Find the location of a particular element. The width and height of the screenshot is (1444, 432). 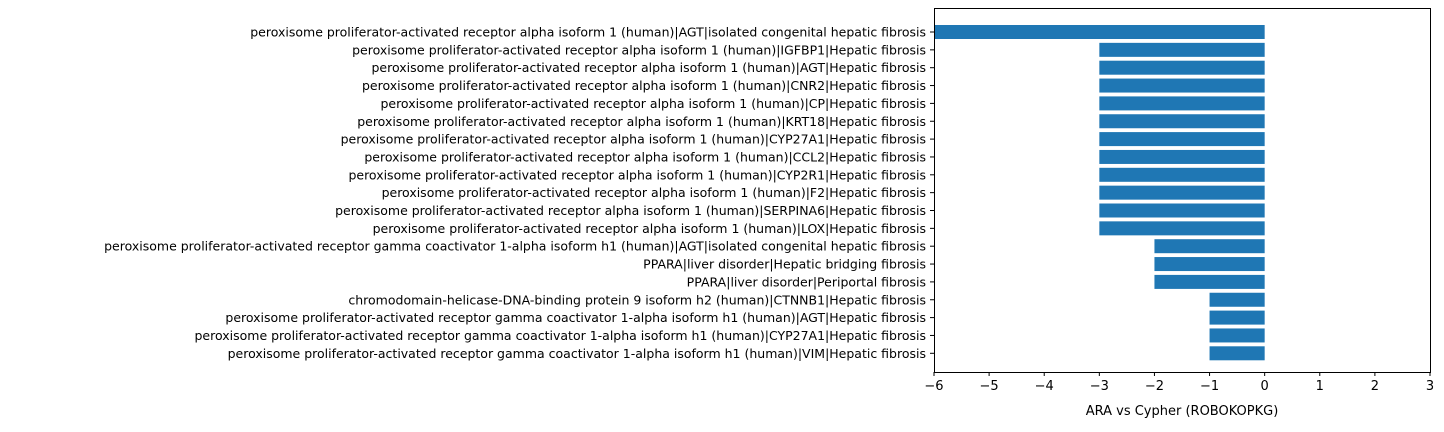

x-axis-title: ARA vs Cypher (ROBOKOPKG) is located at coordinates (1182, 411).